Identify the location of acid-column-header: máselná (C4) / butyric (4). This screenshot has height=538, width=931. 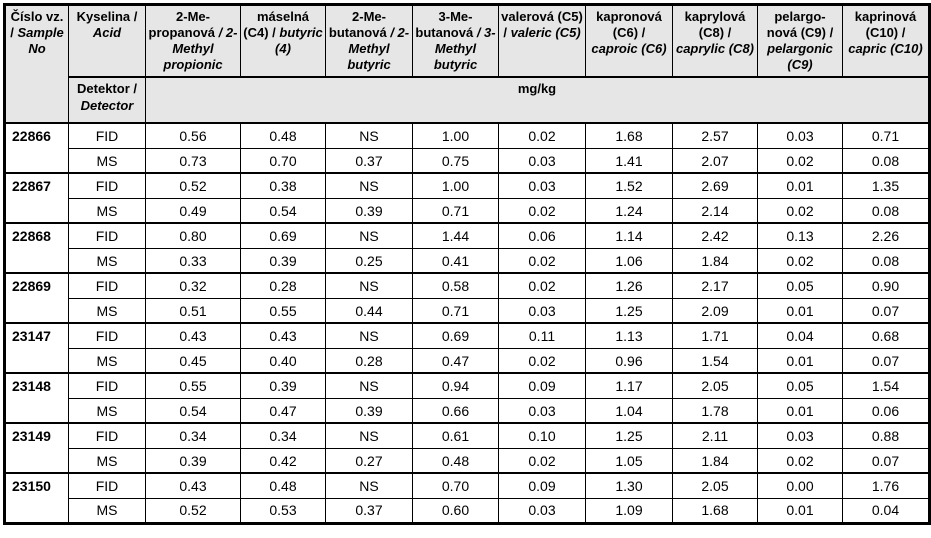
(283, 41).